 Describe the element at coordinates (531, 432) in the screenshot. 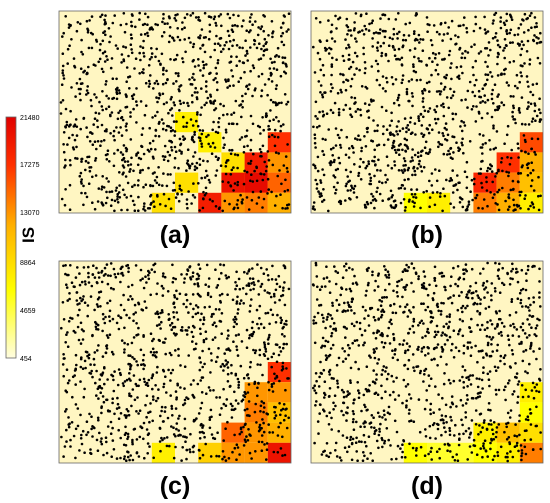

I see `heat-cell` at that location.